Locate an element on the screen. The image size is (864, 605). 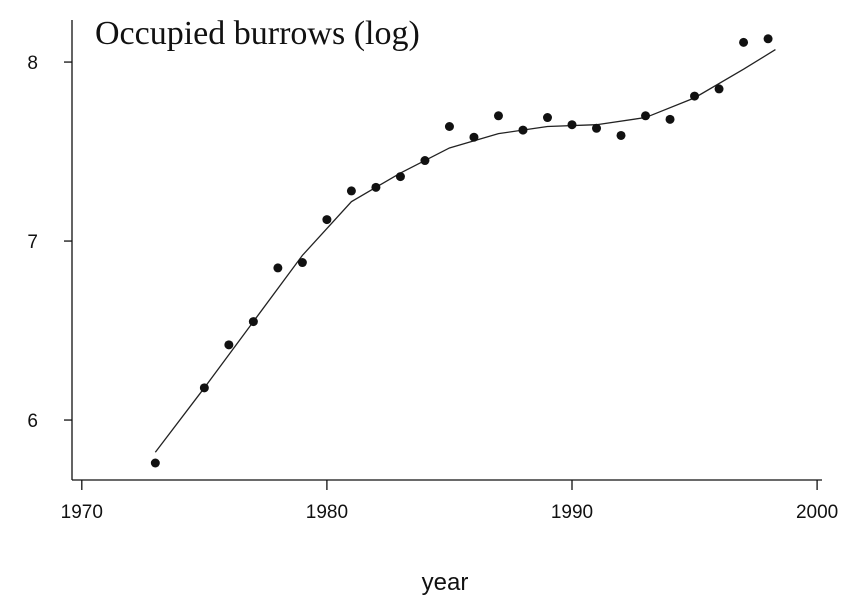
x-tick-label: 1990 is located at coordinates (572, 512).